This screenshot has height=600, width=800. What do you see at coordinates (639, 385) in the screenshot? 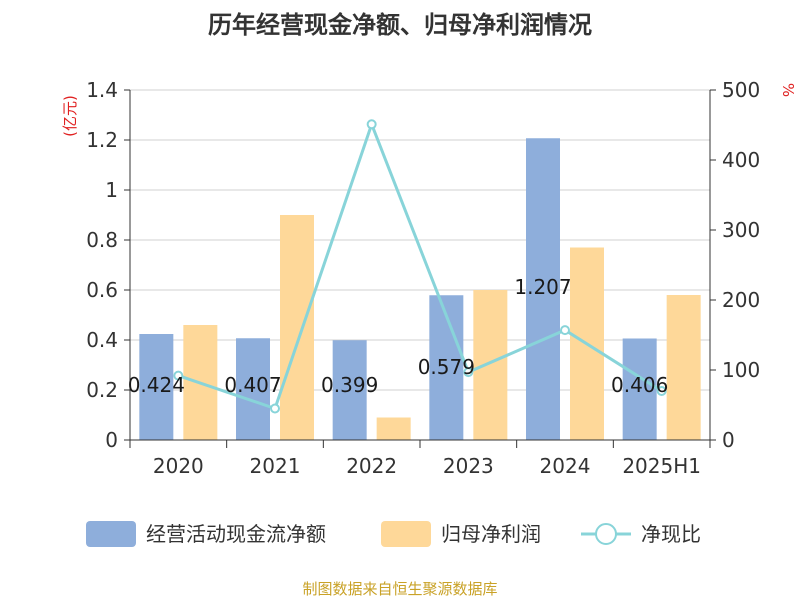
I see `data-label-operating-cash-flow: 0.406` at bounding box center [639, 385].